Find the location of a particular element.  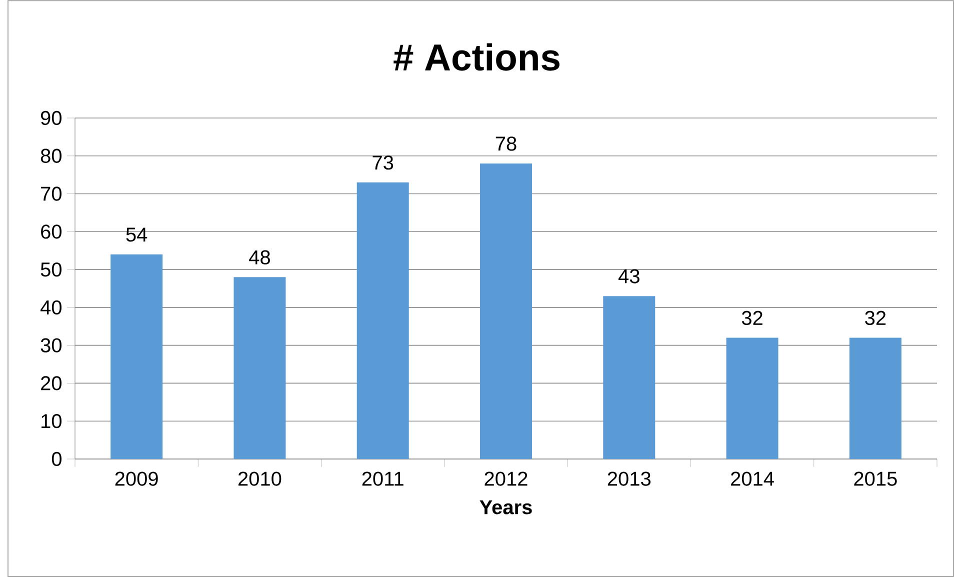

data-label: 54 is located at coordinates (137, 235).